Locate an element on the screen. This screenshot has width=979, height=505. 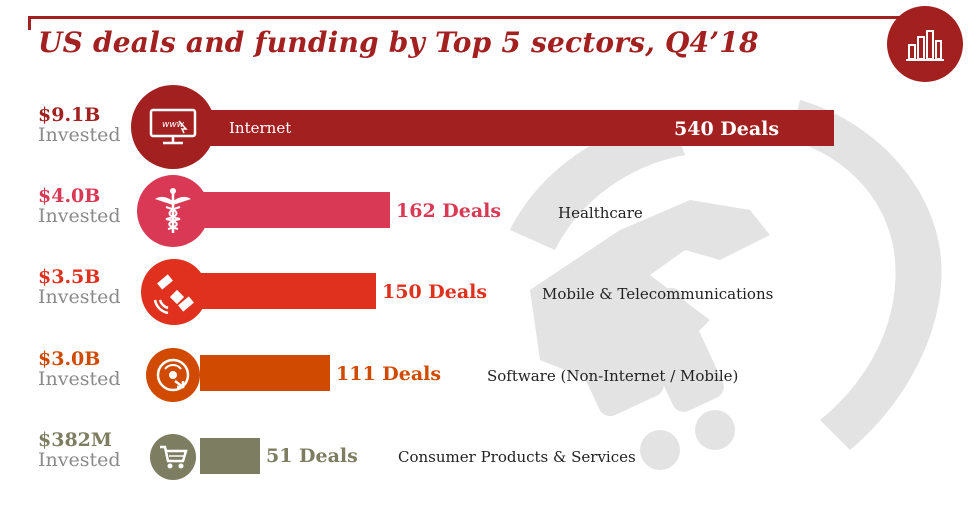
shopping-cart-icon is located at coordinates (174, 457).